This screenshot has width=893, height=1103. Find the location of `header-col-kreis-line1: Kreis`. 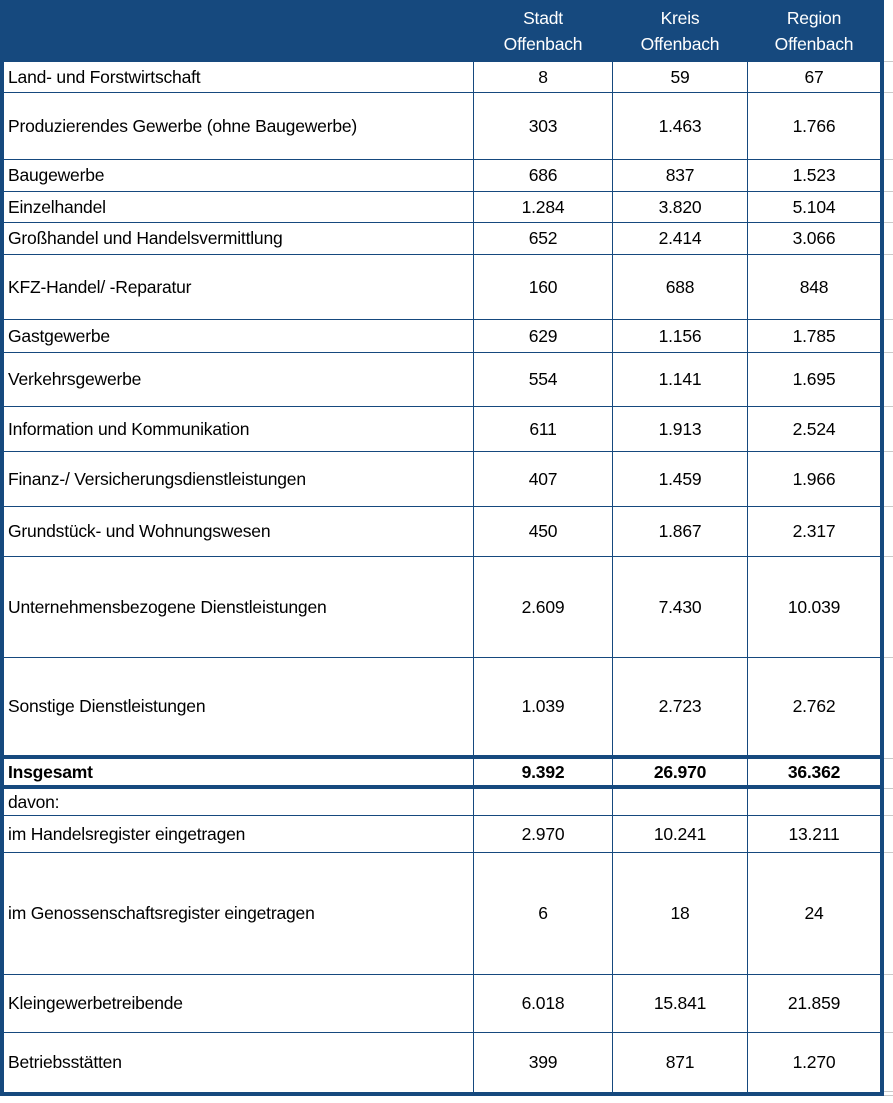

header-col-kreis-line1: Kreis is located at coordinates (680, 18).